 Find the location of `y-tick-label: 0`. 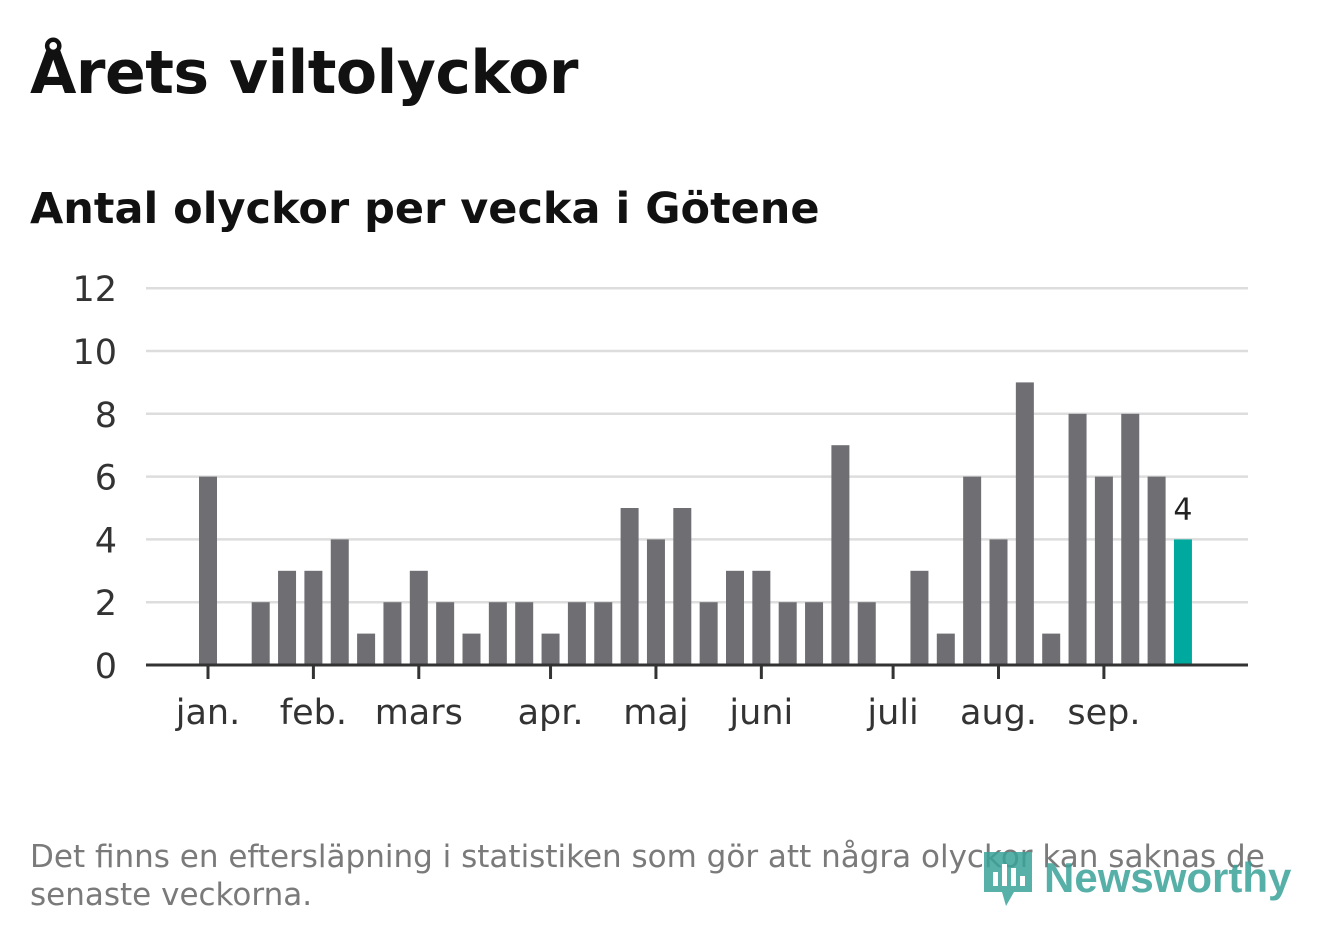

y-tick-label: 0 is located at coordinates (106, 667).